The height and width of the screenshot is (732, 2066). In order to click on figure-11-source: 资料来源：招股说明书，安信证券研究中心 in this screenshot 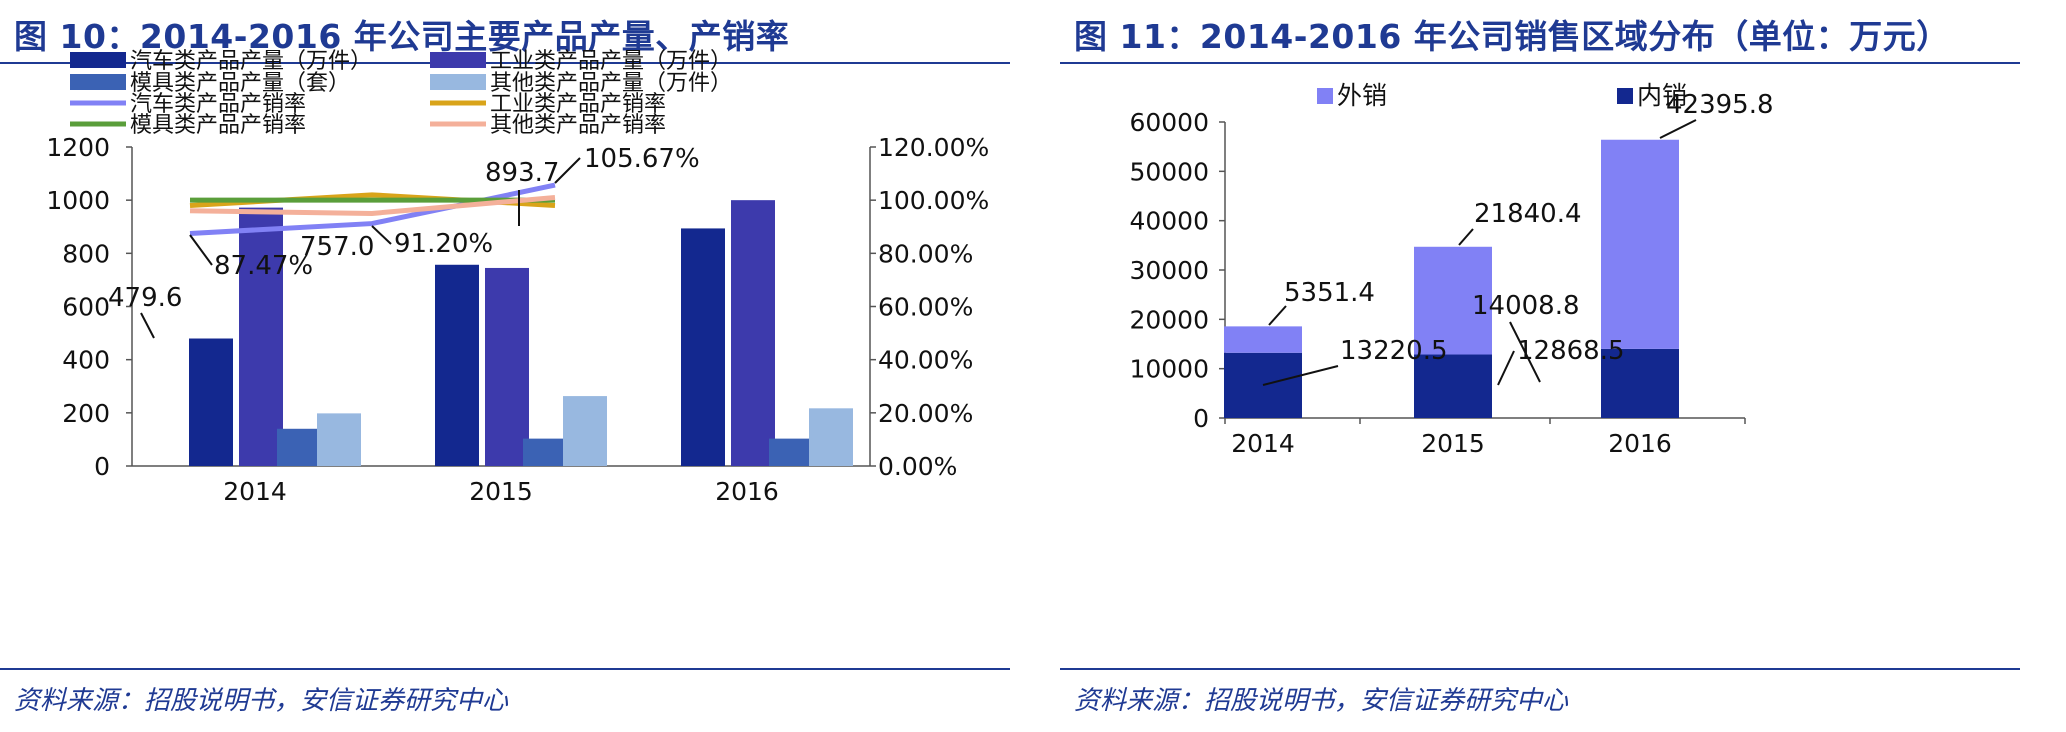, I will do `click(1321, 701)`.